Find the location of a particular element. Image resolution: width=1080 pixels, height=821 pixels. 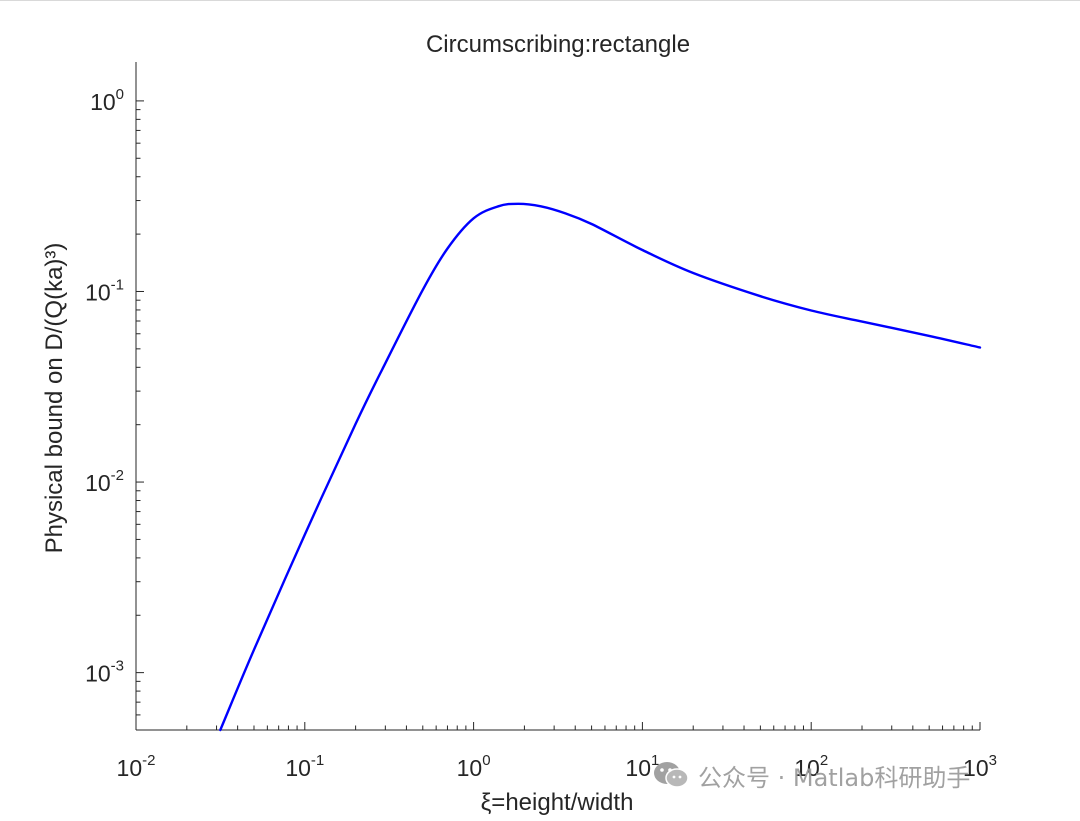

y-tick-label: 10⁰ is located at coordinates (107, 100).